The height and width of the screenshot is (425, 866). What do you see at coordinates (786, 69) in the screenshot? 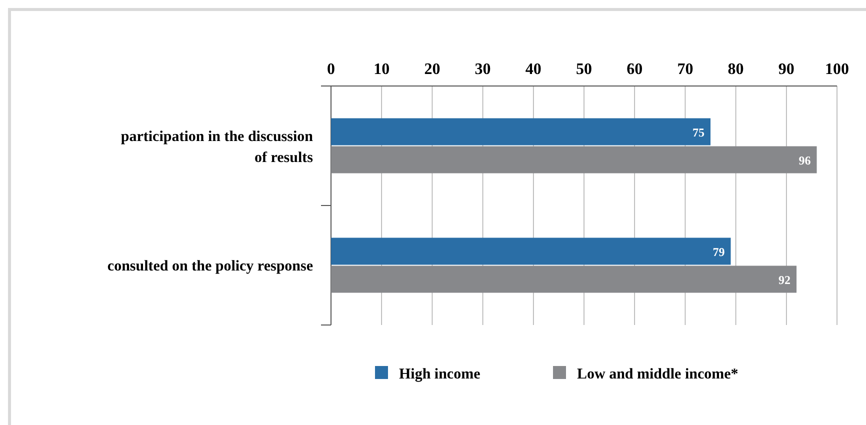
I see `x-tick-label: 90` at bounding box center [786, 69].